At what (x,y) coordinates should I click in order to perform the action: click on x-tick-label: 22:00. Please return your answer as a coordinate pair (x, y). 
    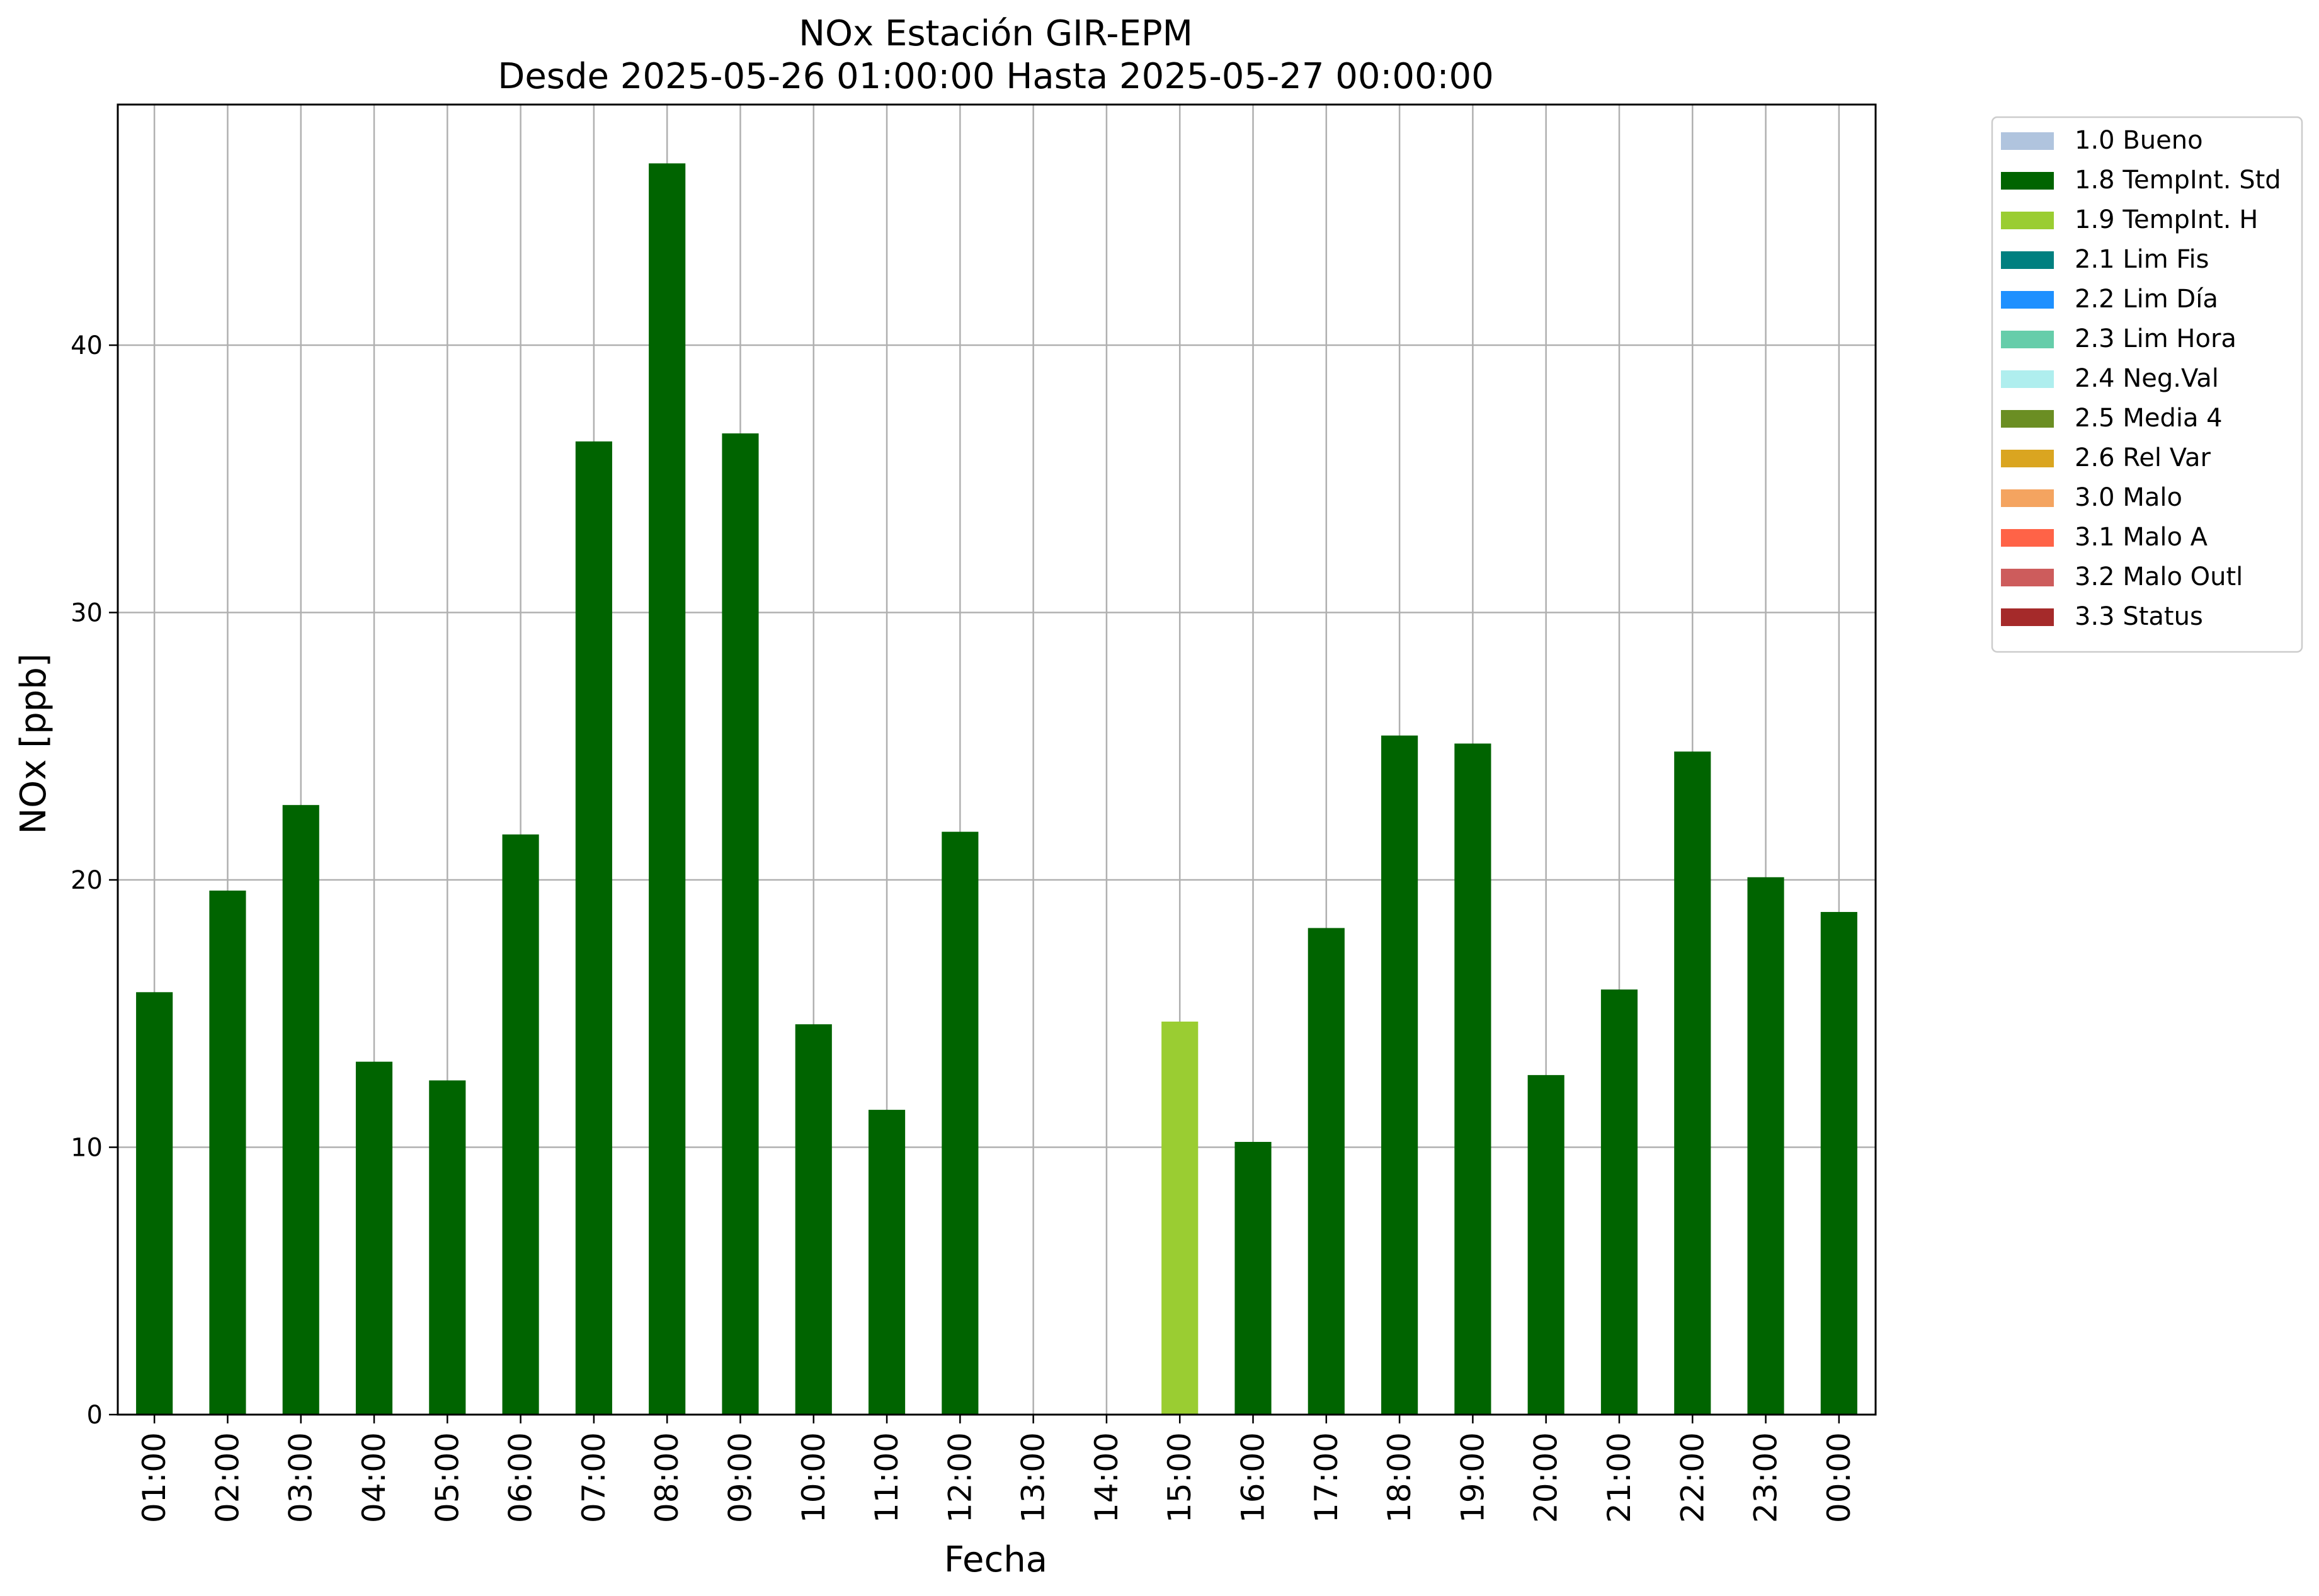
    Looking at the image, I should click on (1692, 1477).